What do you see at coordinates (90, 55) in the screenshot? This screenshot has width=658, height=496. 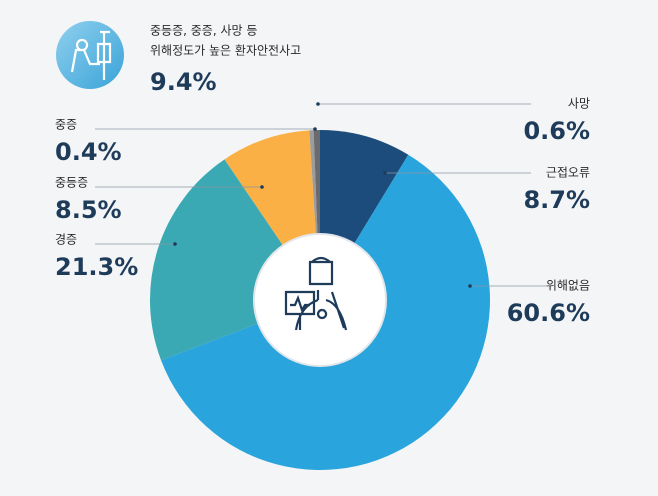 I see `header-icon` at bounding box center [90, 55].